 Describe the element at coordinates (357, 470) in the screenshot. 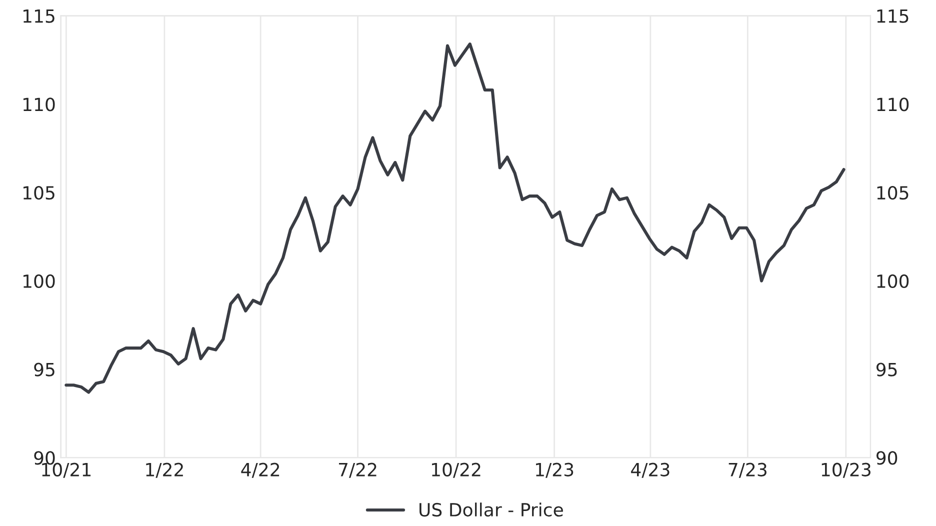

I see `x-tick-label: 7/22` at that location.